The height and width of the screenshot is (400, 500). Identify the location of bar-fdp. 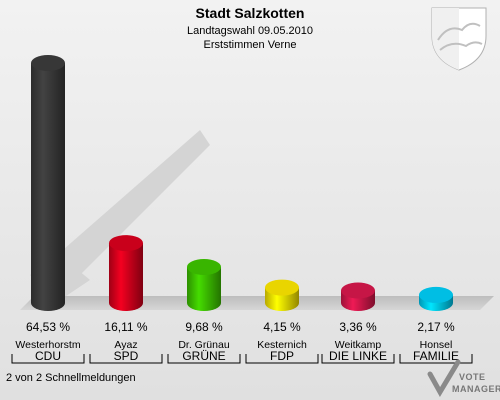
(282, 295).